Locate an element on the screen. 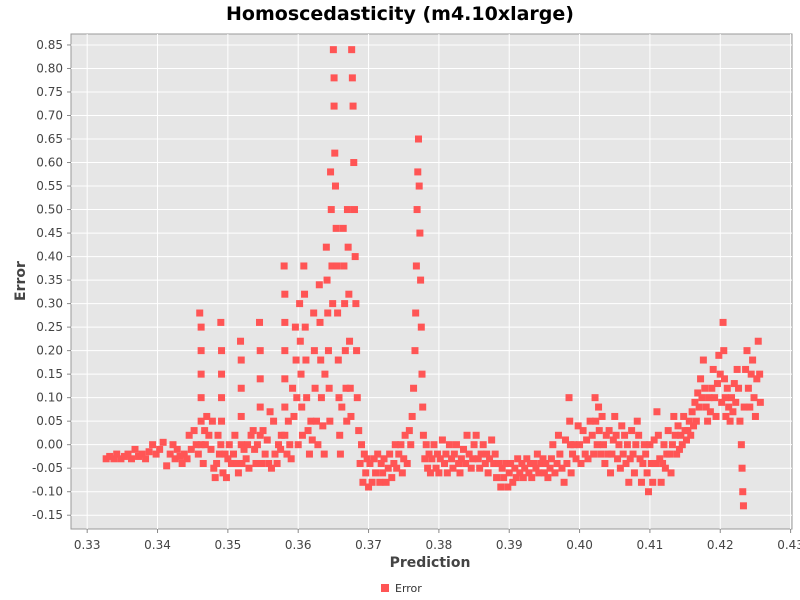 Image resolution: width=800 pixels, height=600 pixels. x-tick-label: 0.39 is located at coordinates (509, 545).